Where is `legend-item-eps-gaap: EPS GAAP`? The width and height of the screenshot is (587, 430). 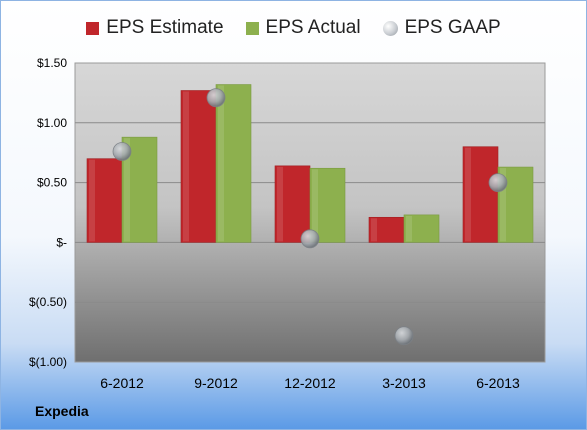
legend-item-eps-gaap: EPS GAAP is located at coordinates (441, 28).